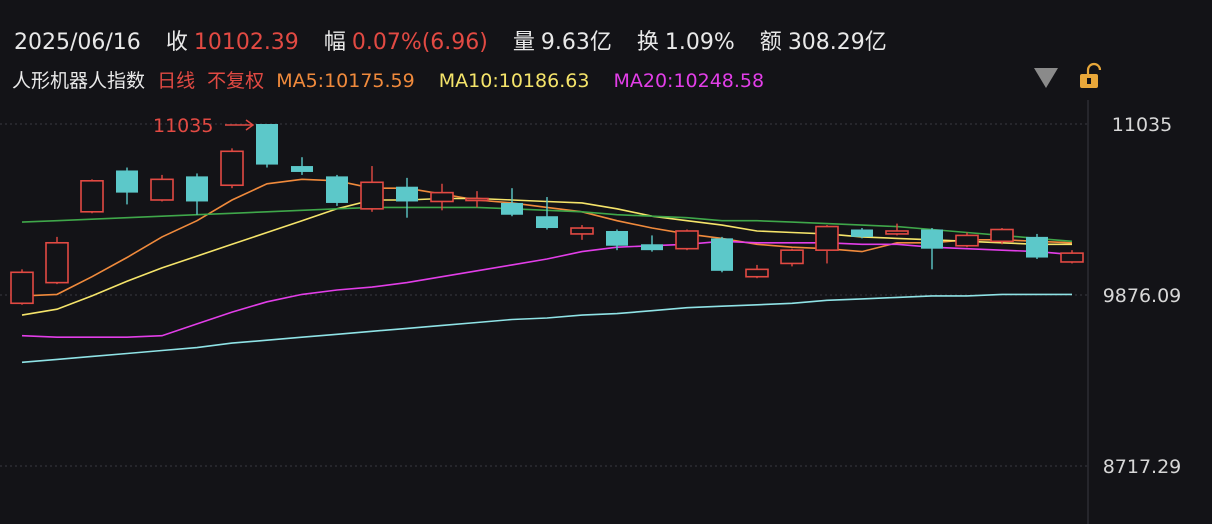 The image size is (1212, 524). Describe the element at coordinates (334, 42) in the screenshot. I see `change-label: 幅` at that location.